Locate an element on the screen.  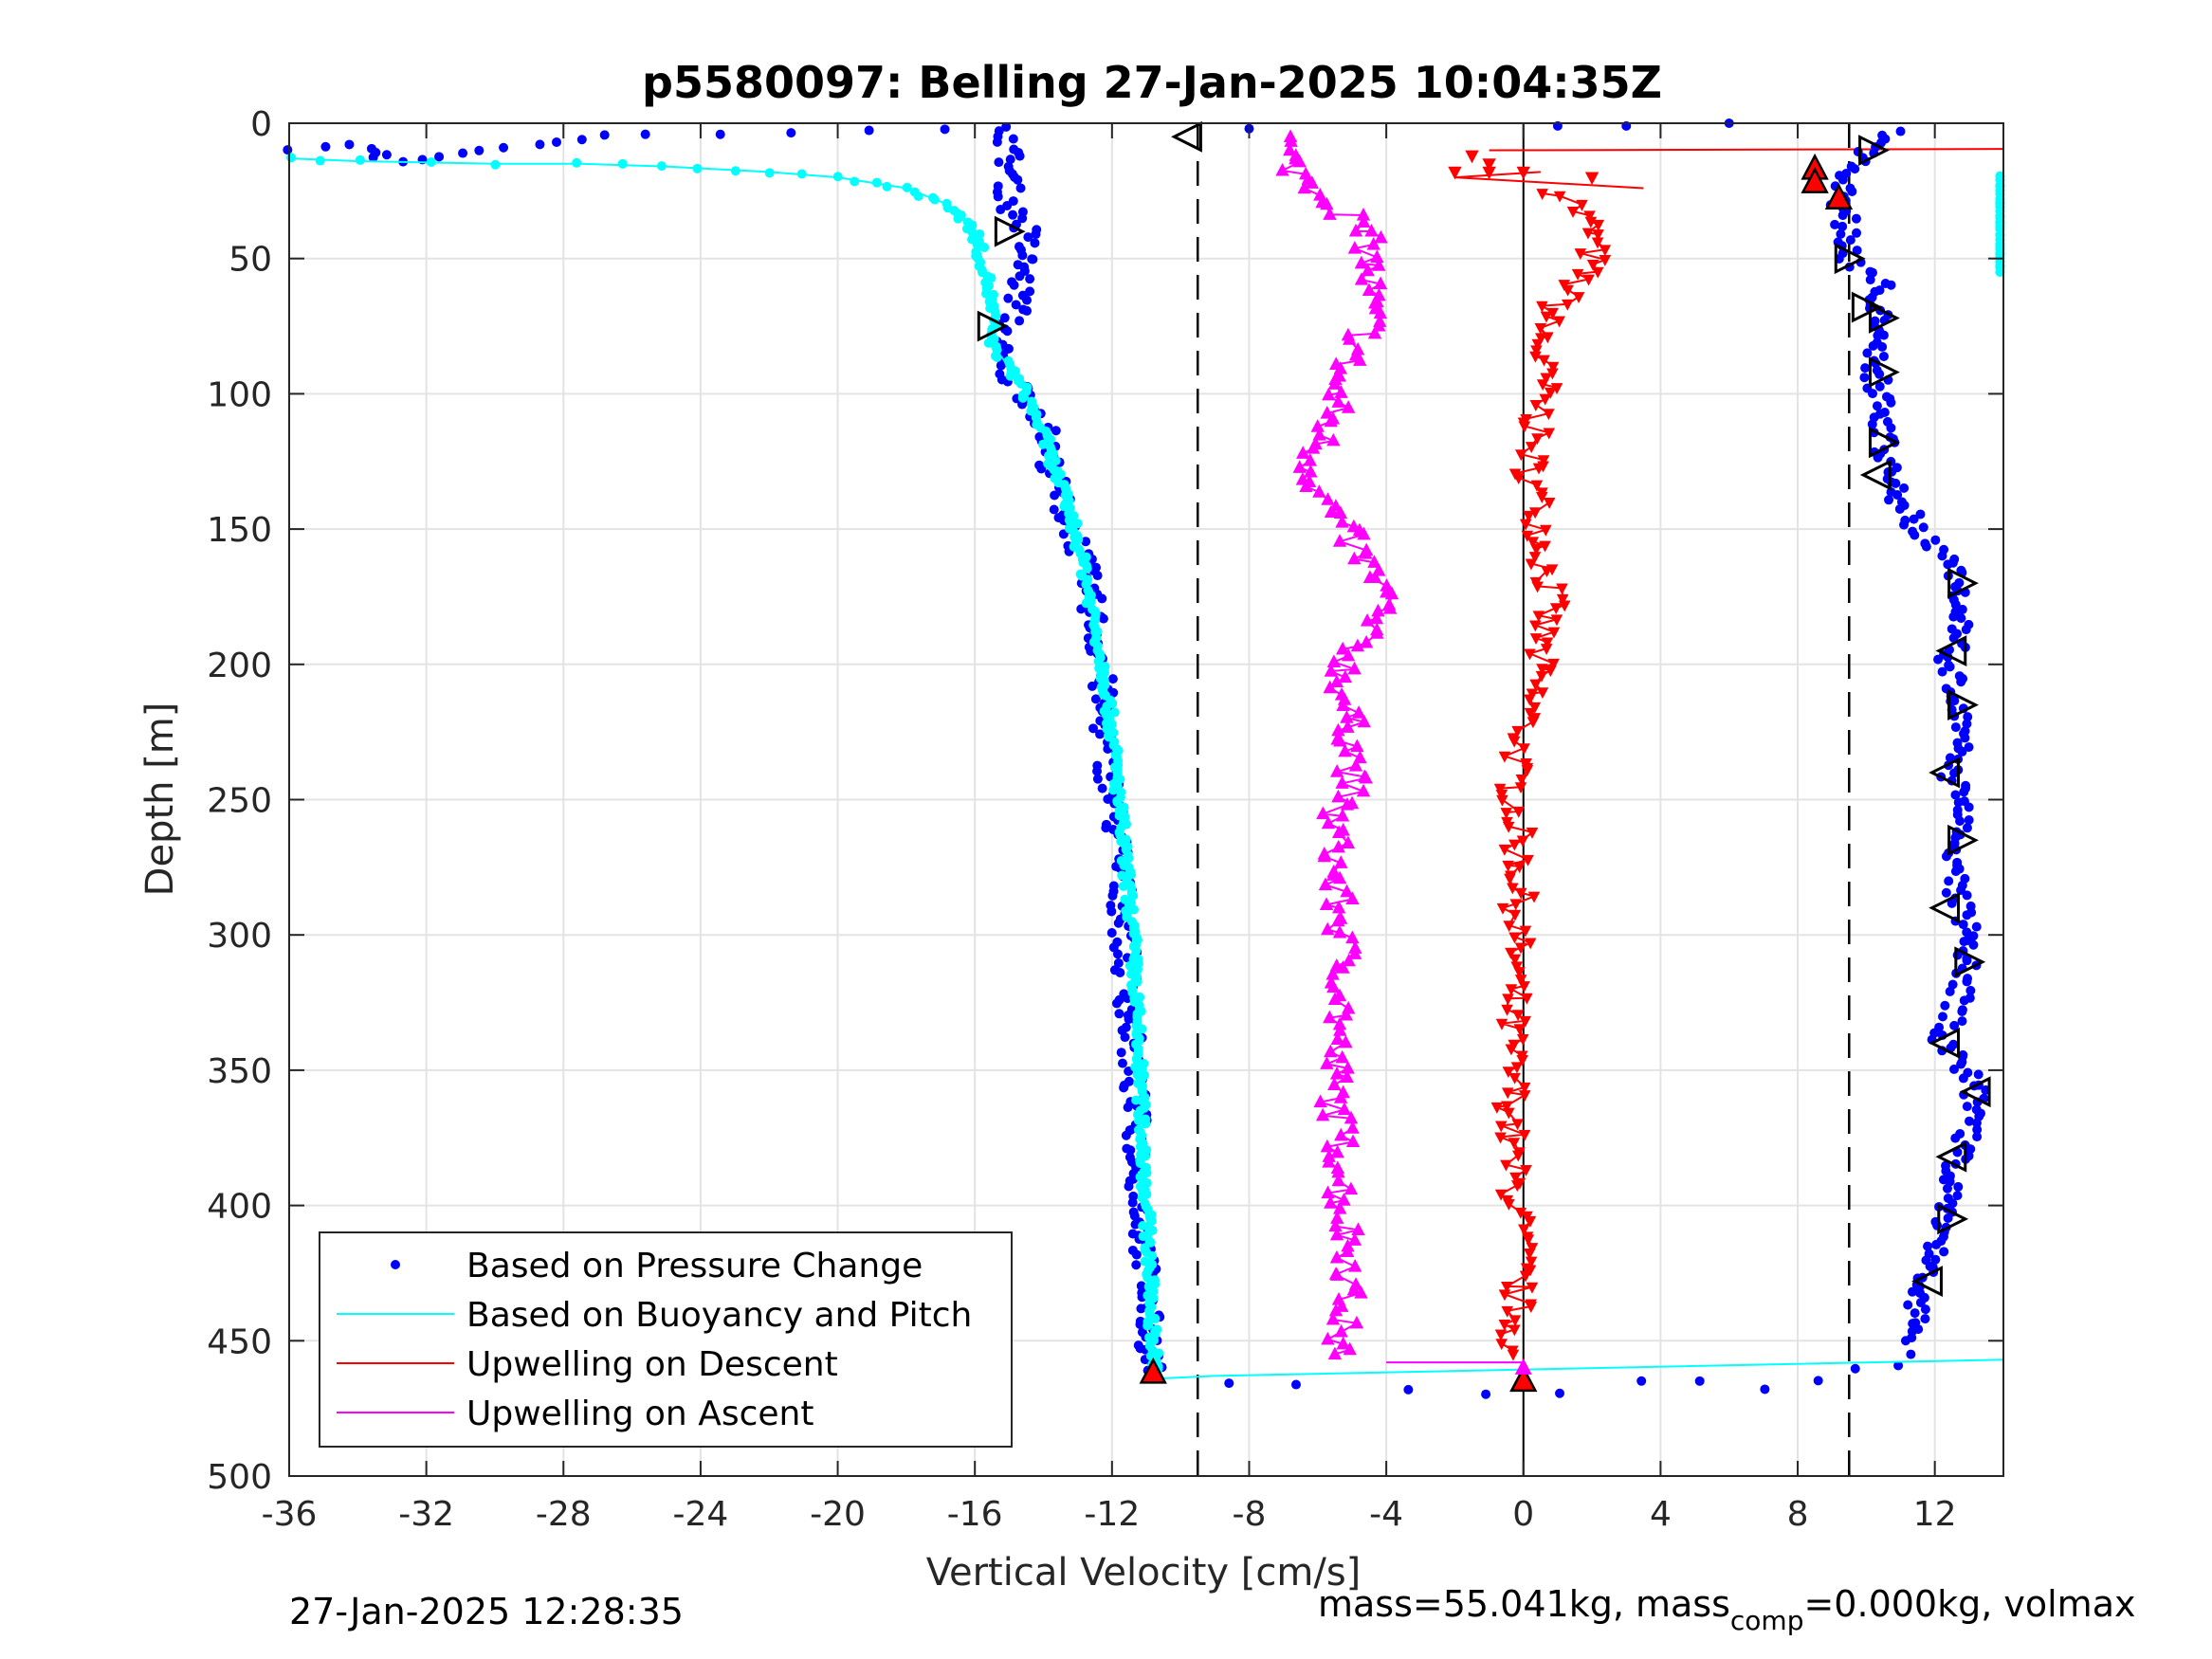
legend-entry-label: Based on Buoyancy and Pitch is located at coordinates (719, 1315).